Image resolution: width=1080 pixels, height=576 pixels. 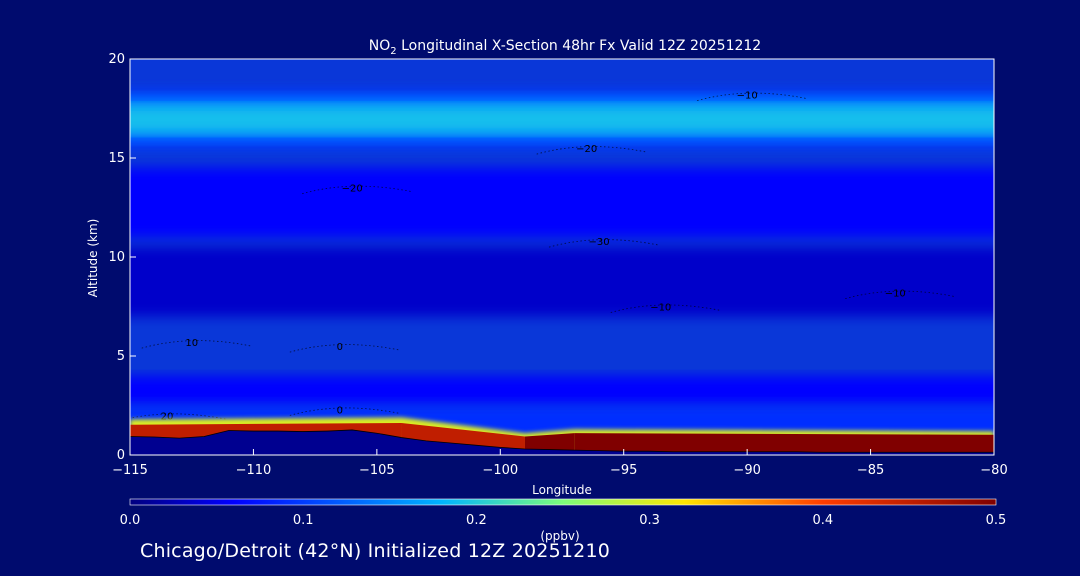 I want to click on y-axis: 0 5 10 15 20, so click(x=122, y=257).